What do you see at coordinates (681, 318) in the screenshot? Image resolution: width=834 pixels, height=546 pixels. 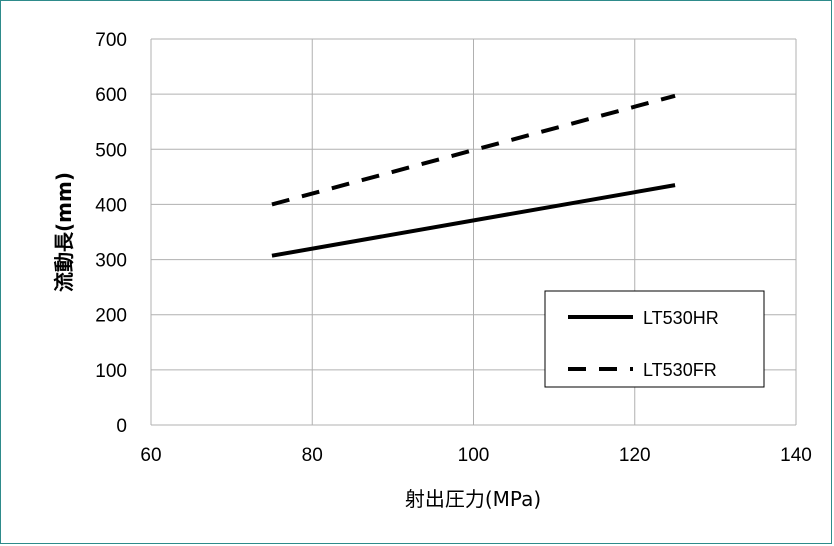 I see `legend-label-lt530hr: LT530HR` at bounding box center [681, 318].